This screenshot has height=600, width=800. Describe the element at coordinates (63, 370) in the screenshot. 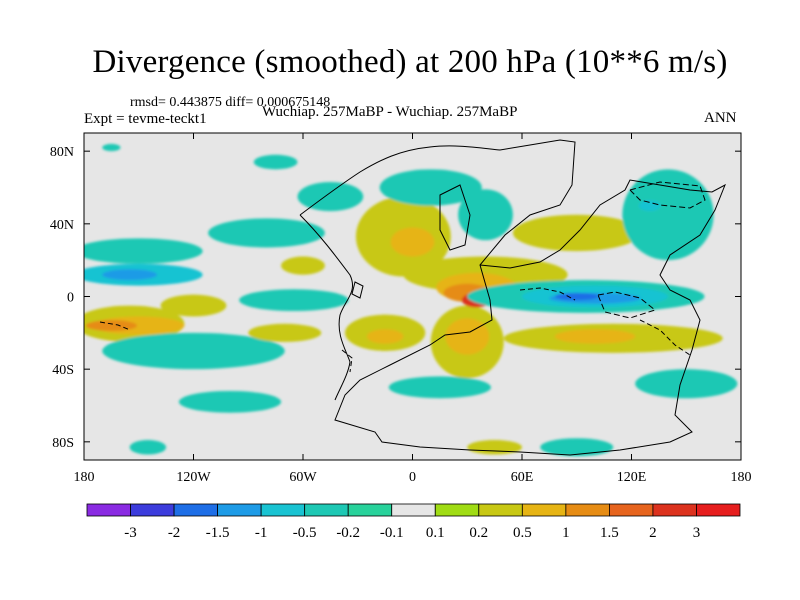

I see `y-tick-label: 40S` at that location.